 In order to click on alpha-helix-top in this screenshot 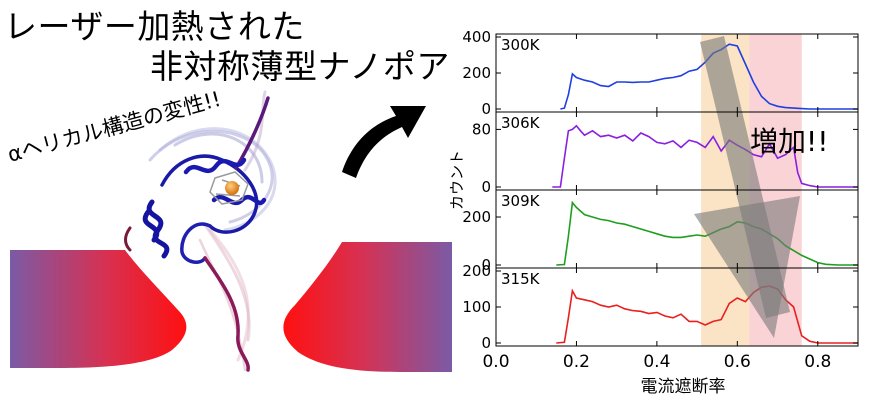, I will do `click(215, 166)`.